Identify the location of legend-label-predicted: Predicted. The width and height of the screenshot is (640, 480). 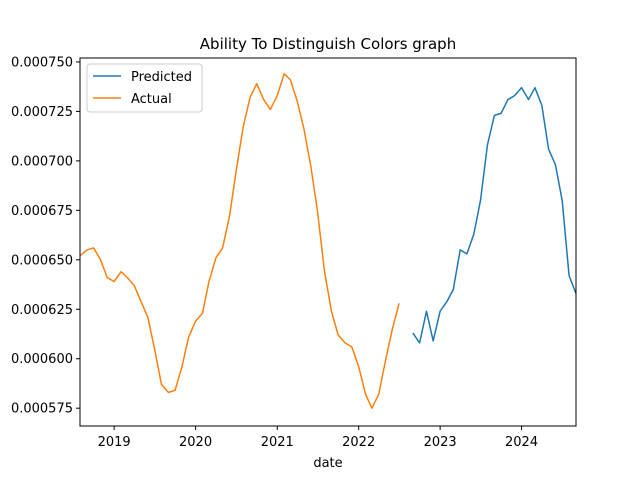
(161, 77).